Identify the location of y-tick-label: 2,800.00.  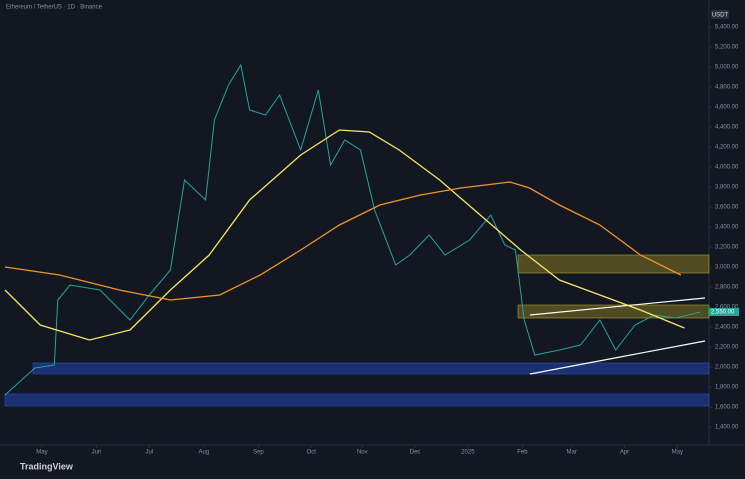
(727, 288).